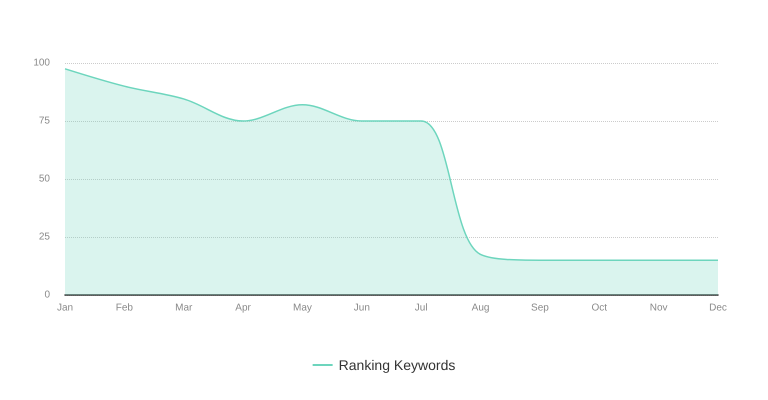  I want to click on y-tick-label: 50, so click(44, 179).